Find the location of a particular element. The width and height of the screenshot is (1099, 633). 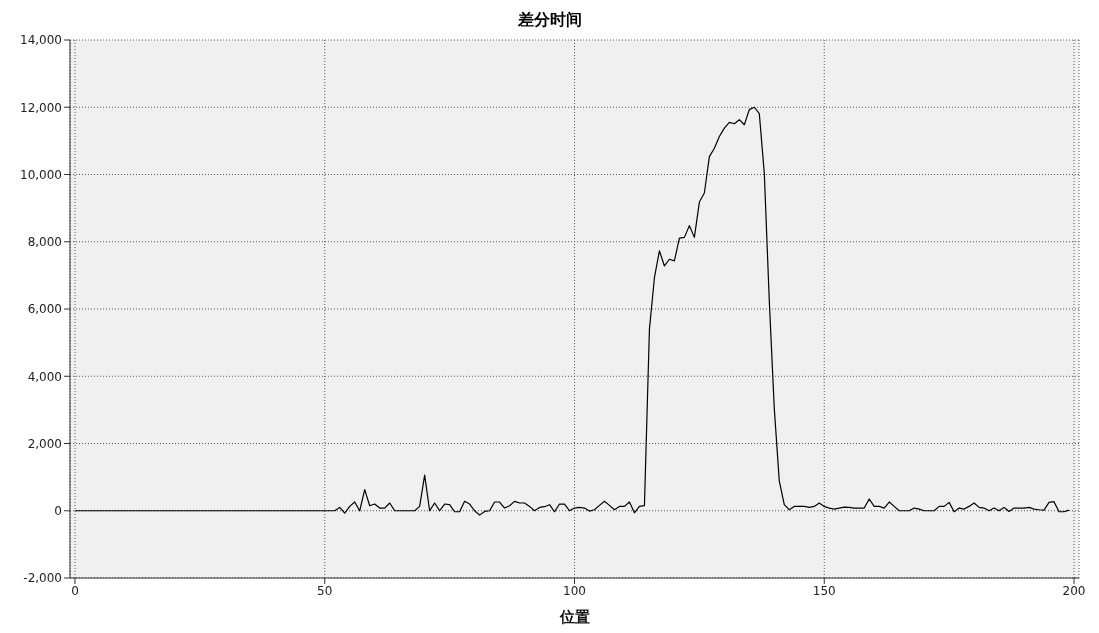

x-tick-label: 150 is located at coordinates (824, 590).